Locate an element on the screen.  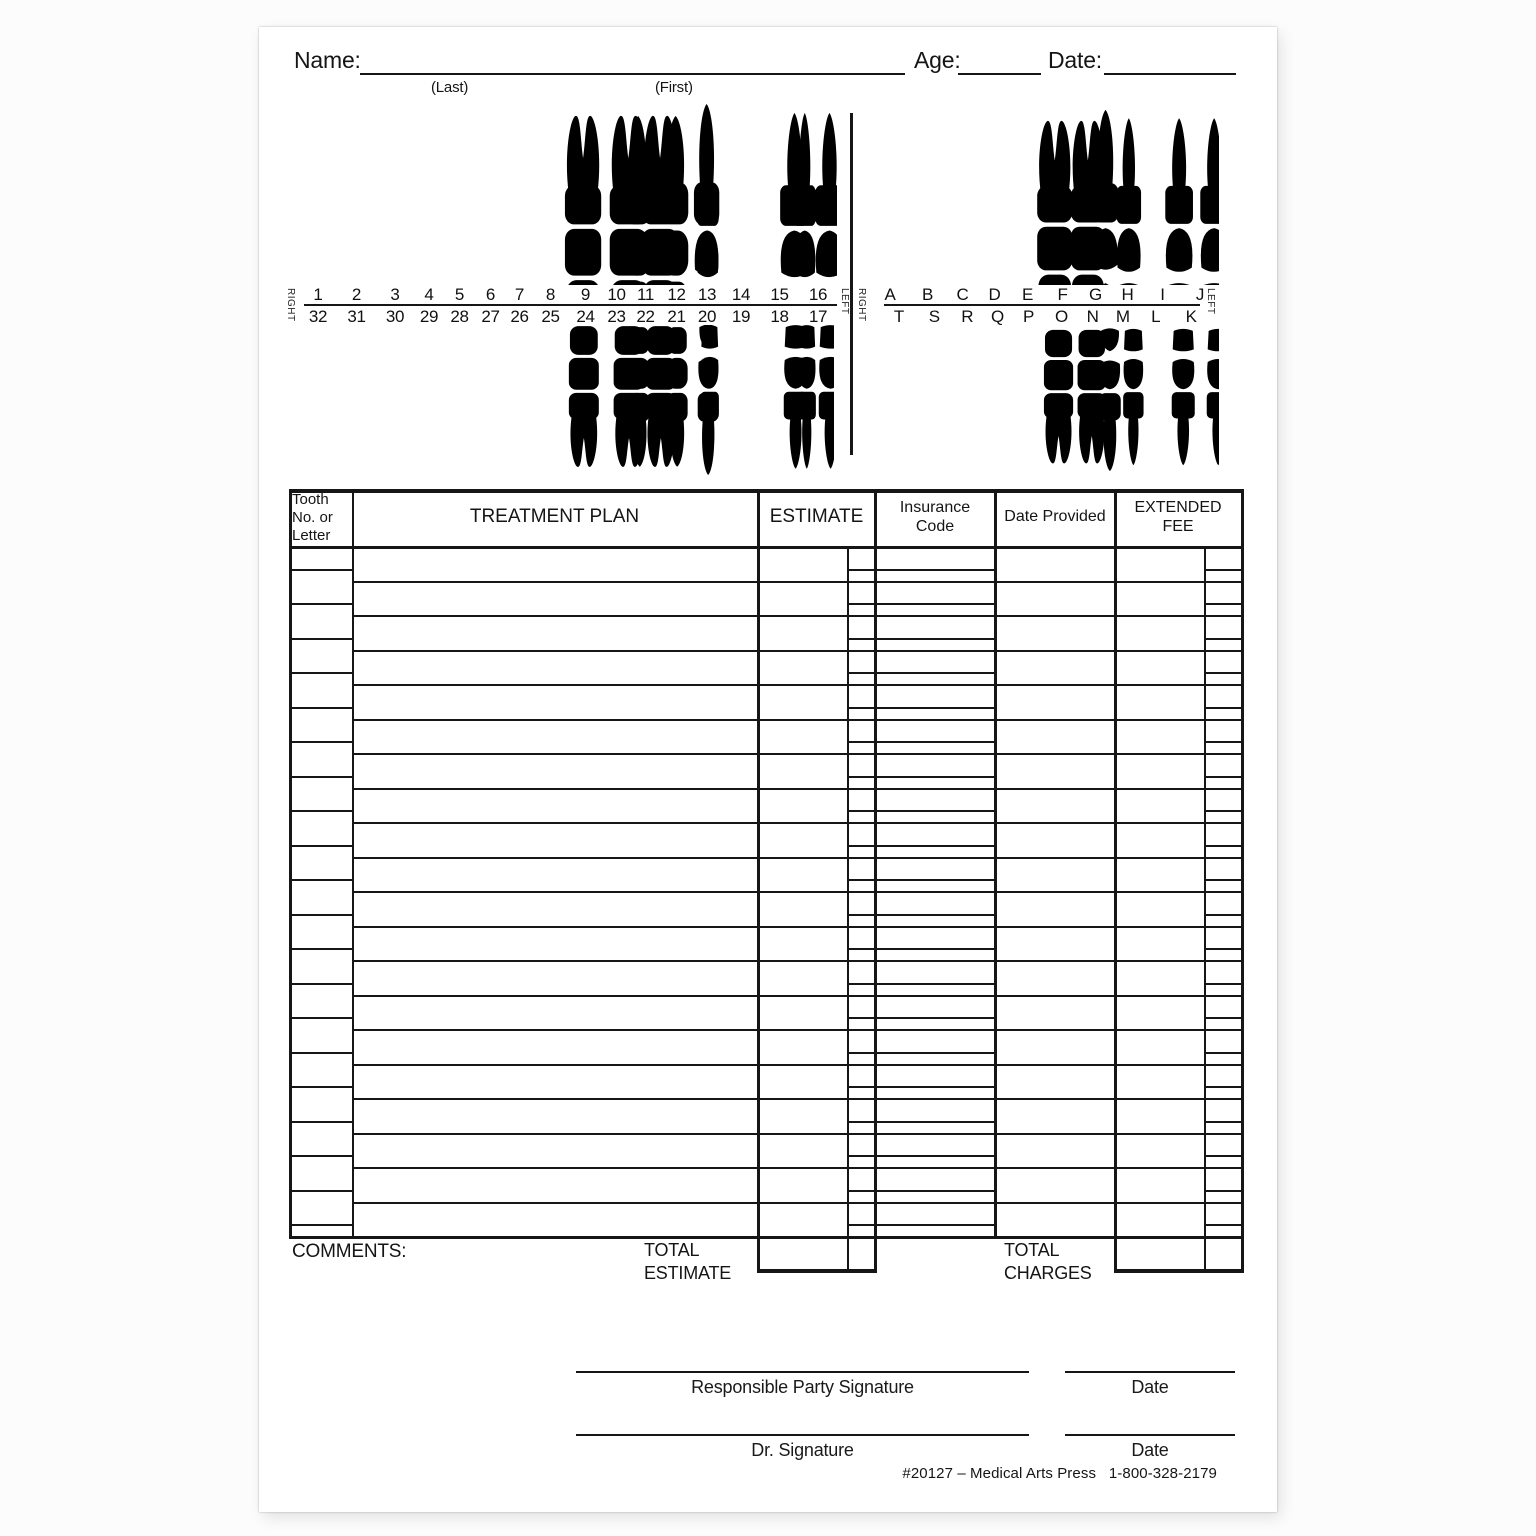
table-left-border is located at coordinates (290, 862).